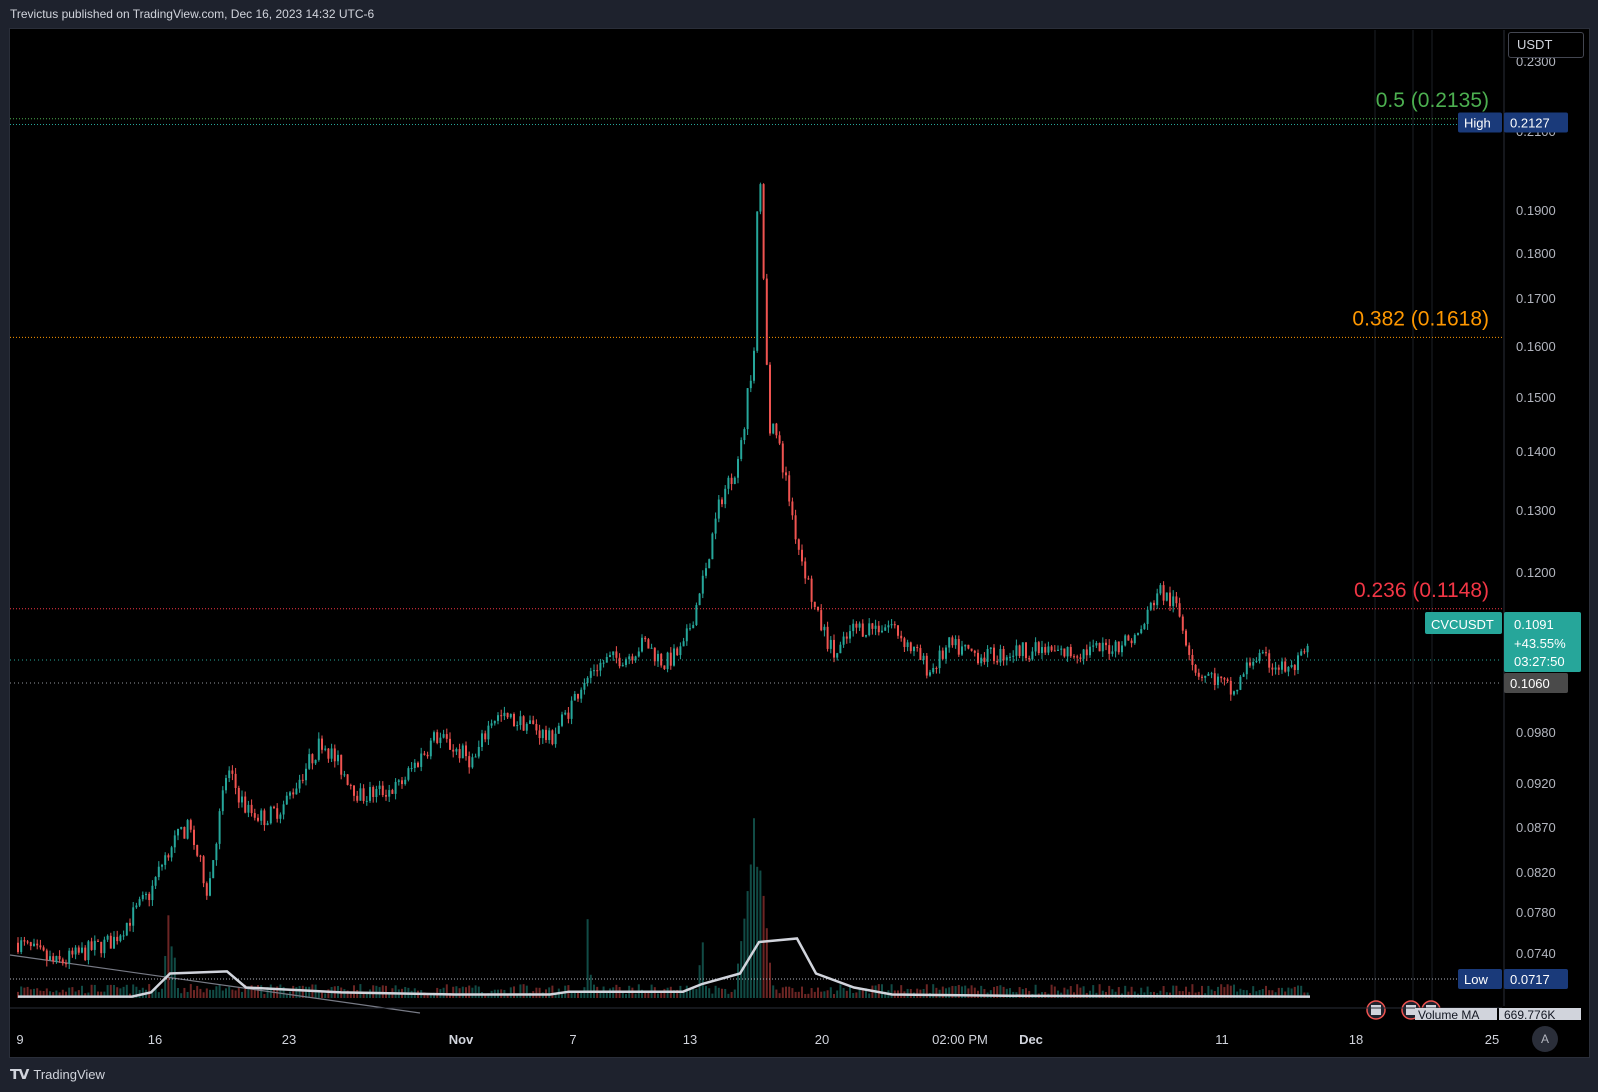 Image resolution: width=1598 pixels, height=1092 pixels. I want to click on auto-scale-button: A, so click(1545, 1039).